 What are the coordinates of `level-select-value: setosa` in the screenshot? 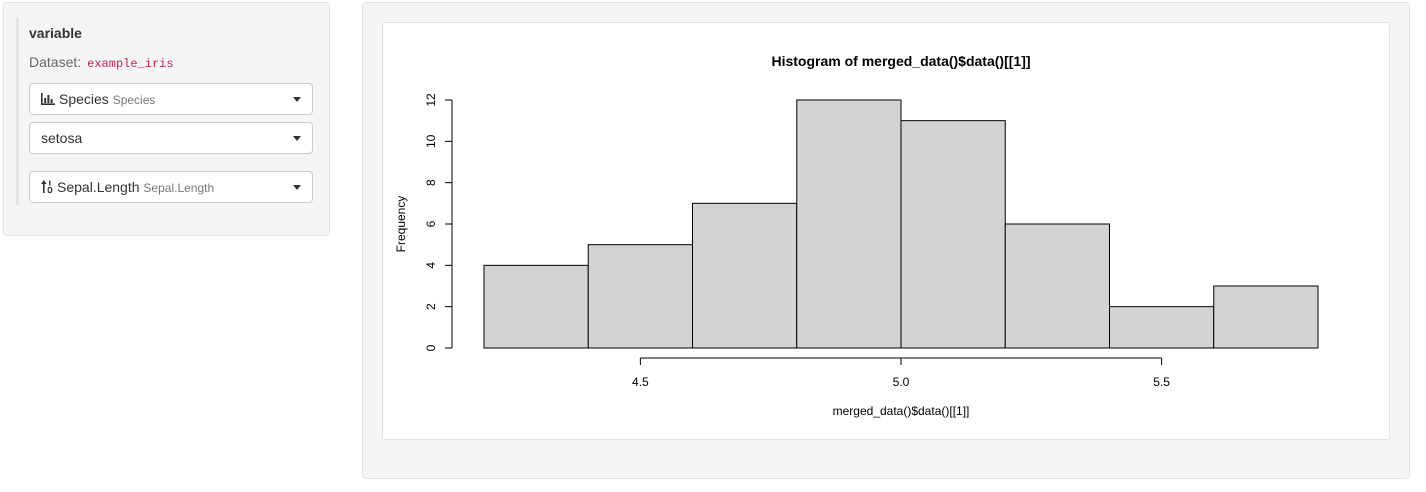 It's located at (61, 138).